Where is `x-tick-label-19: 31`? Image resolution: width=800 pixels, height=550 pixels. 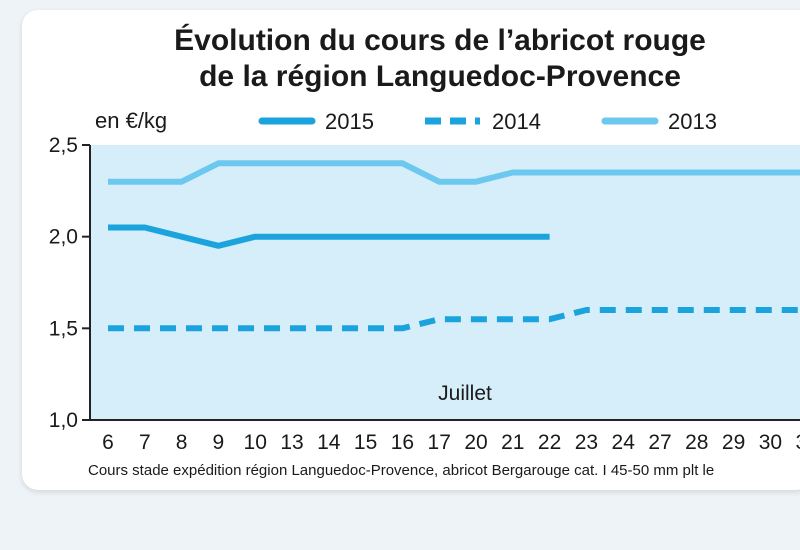
x-tick-label-19: 31 is located at coordinates (798, 442).